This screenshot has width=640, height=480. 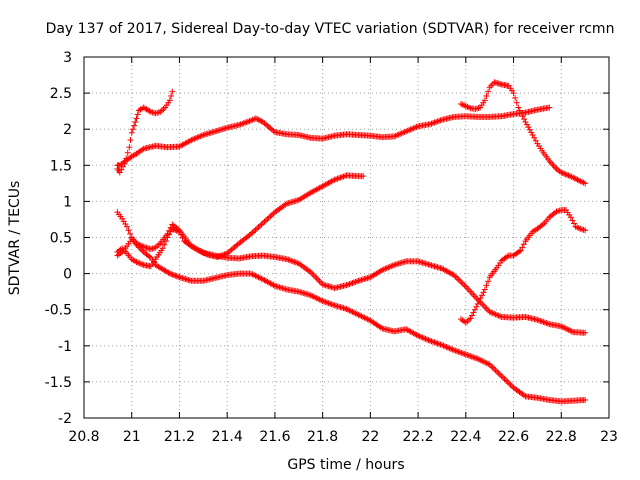 What do you see at coordinates (67, 275) in the screenshot?
I see `y-tick-label: 0` at bounding box center [67, 275].